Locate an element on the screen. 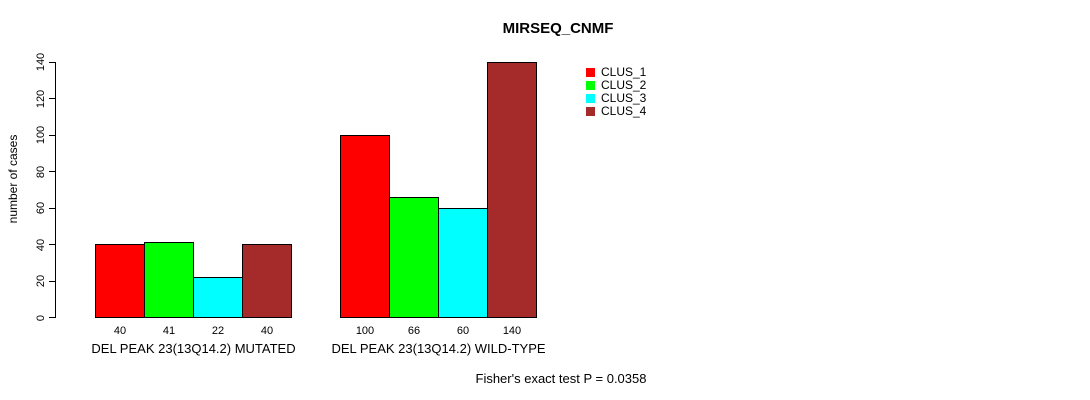  y-tick-label: 0 is located at coordinates (41, 317).